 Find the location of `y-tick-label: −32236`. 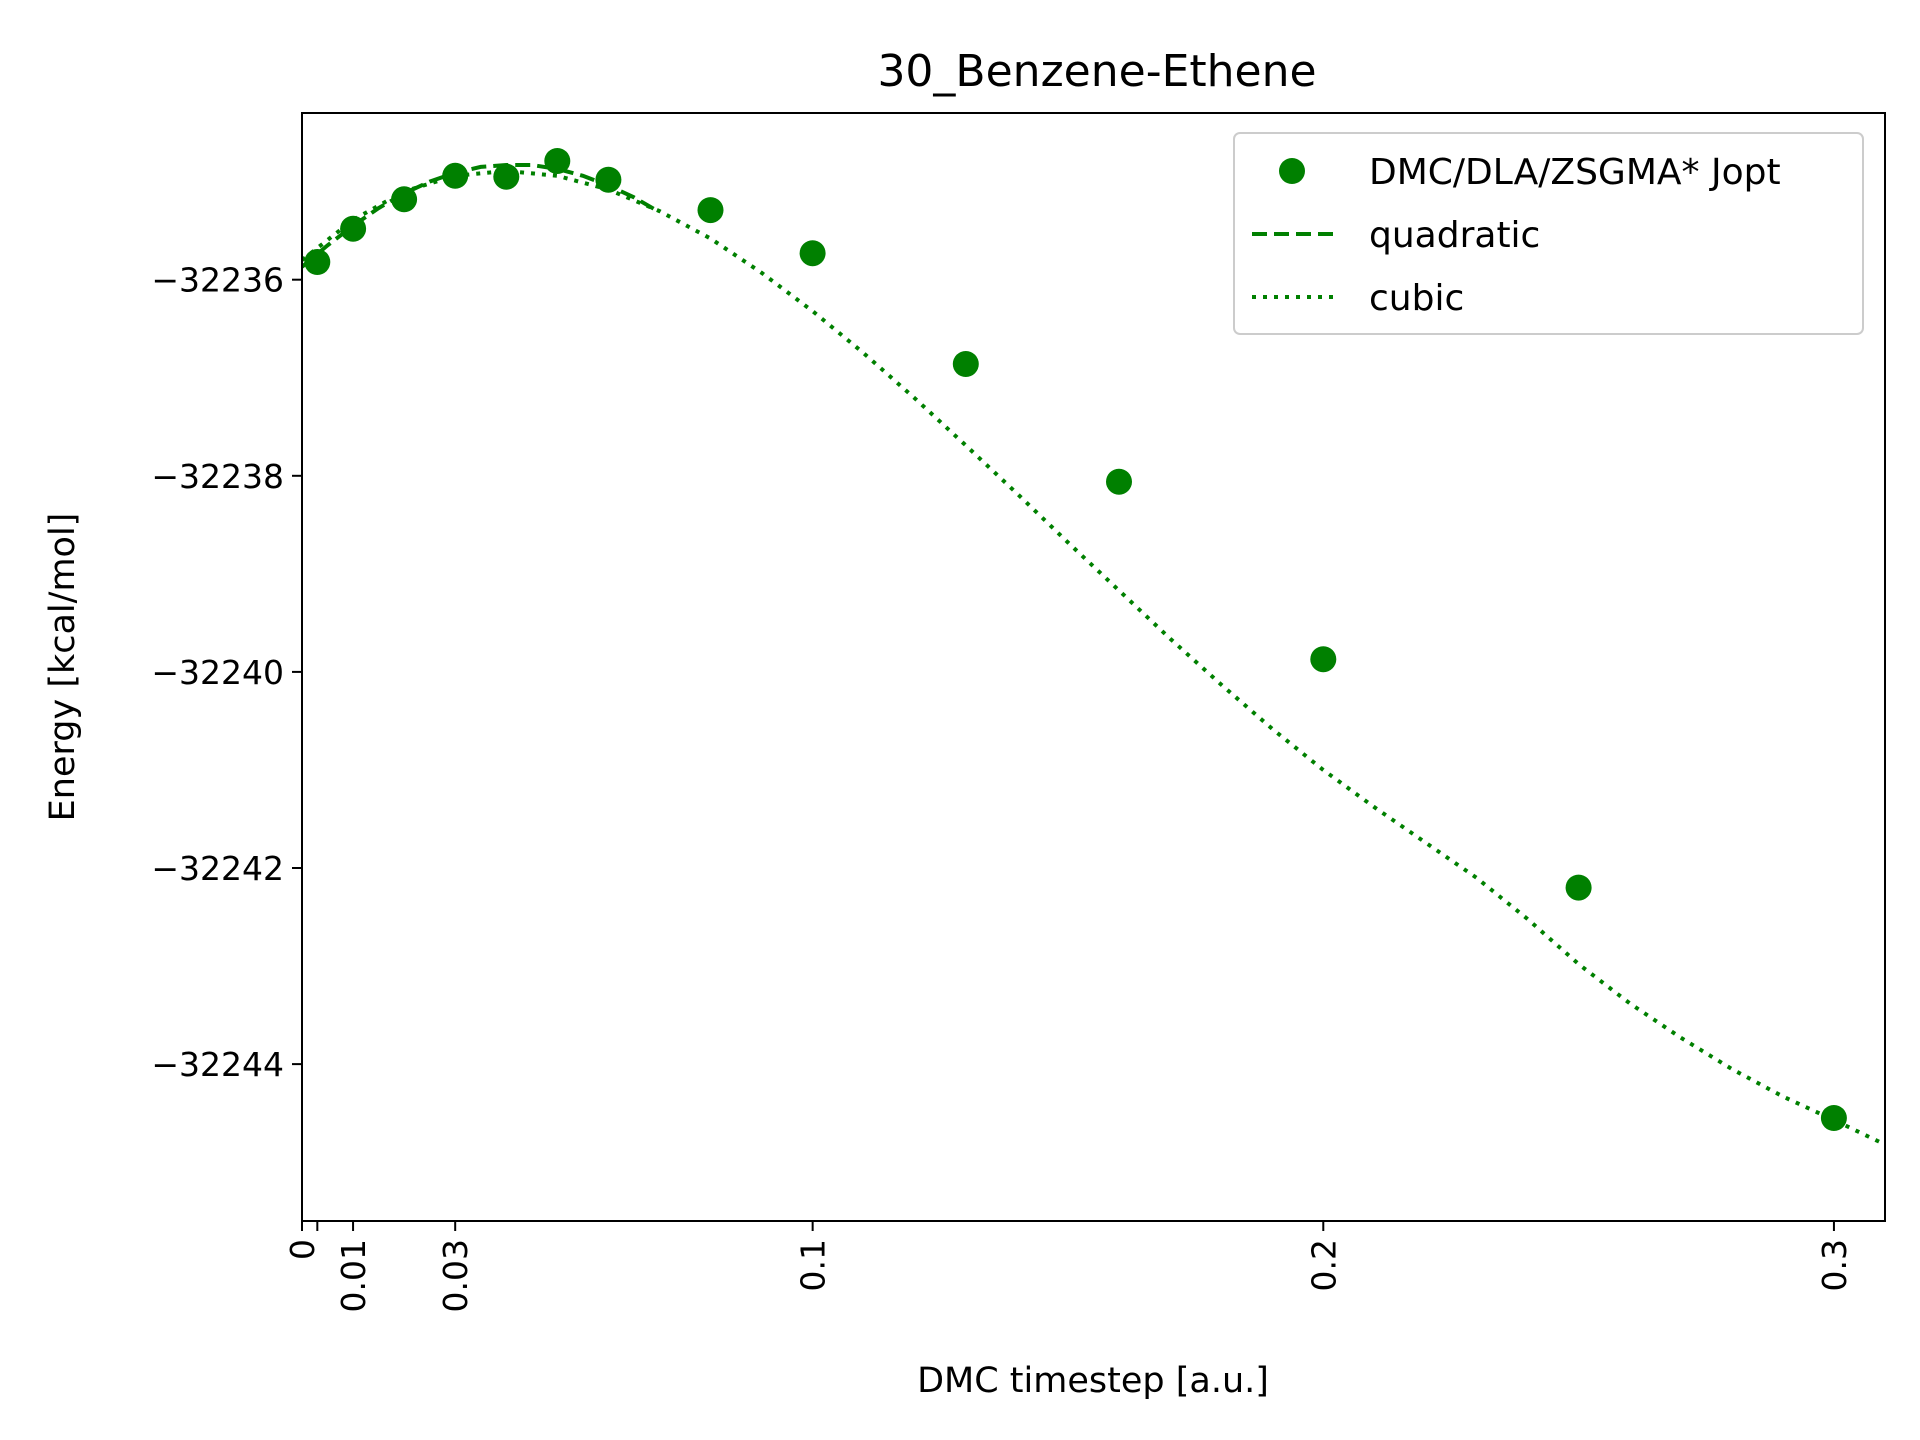

y-tick-label: −32236 is located at coordinates (217, 280).